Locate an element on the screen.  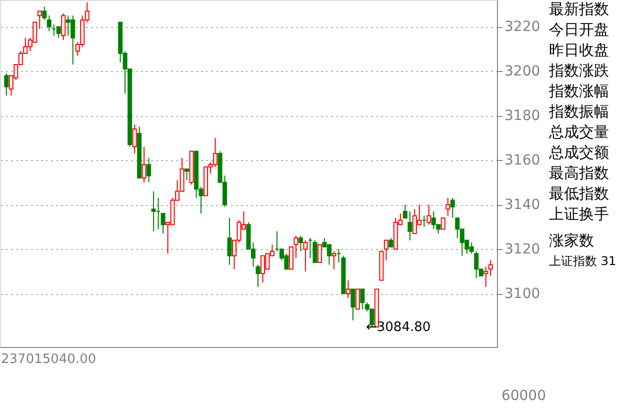
text: 上证指数 31 is located at coordinates (582, 261).